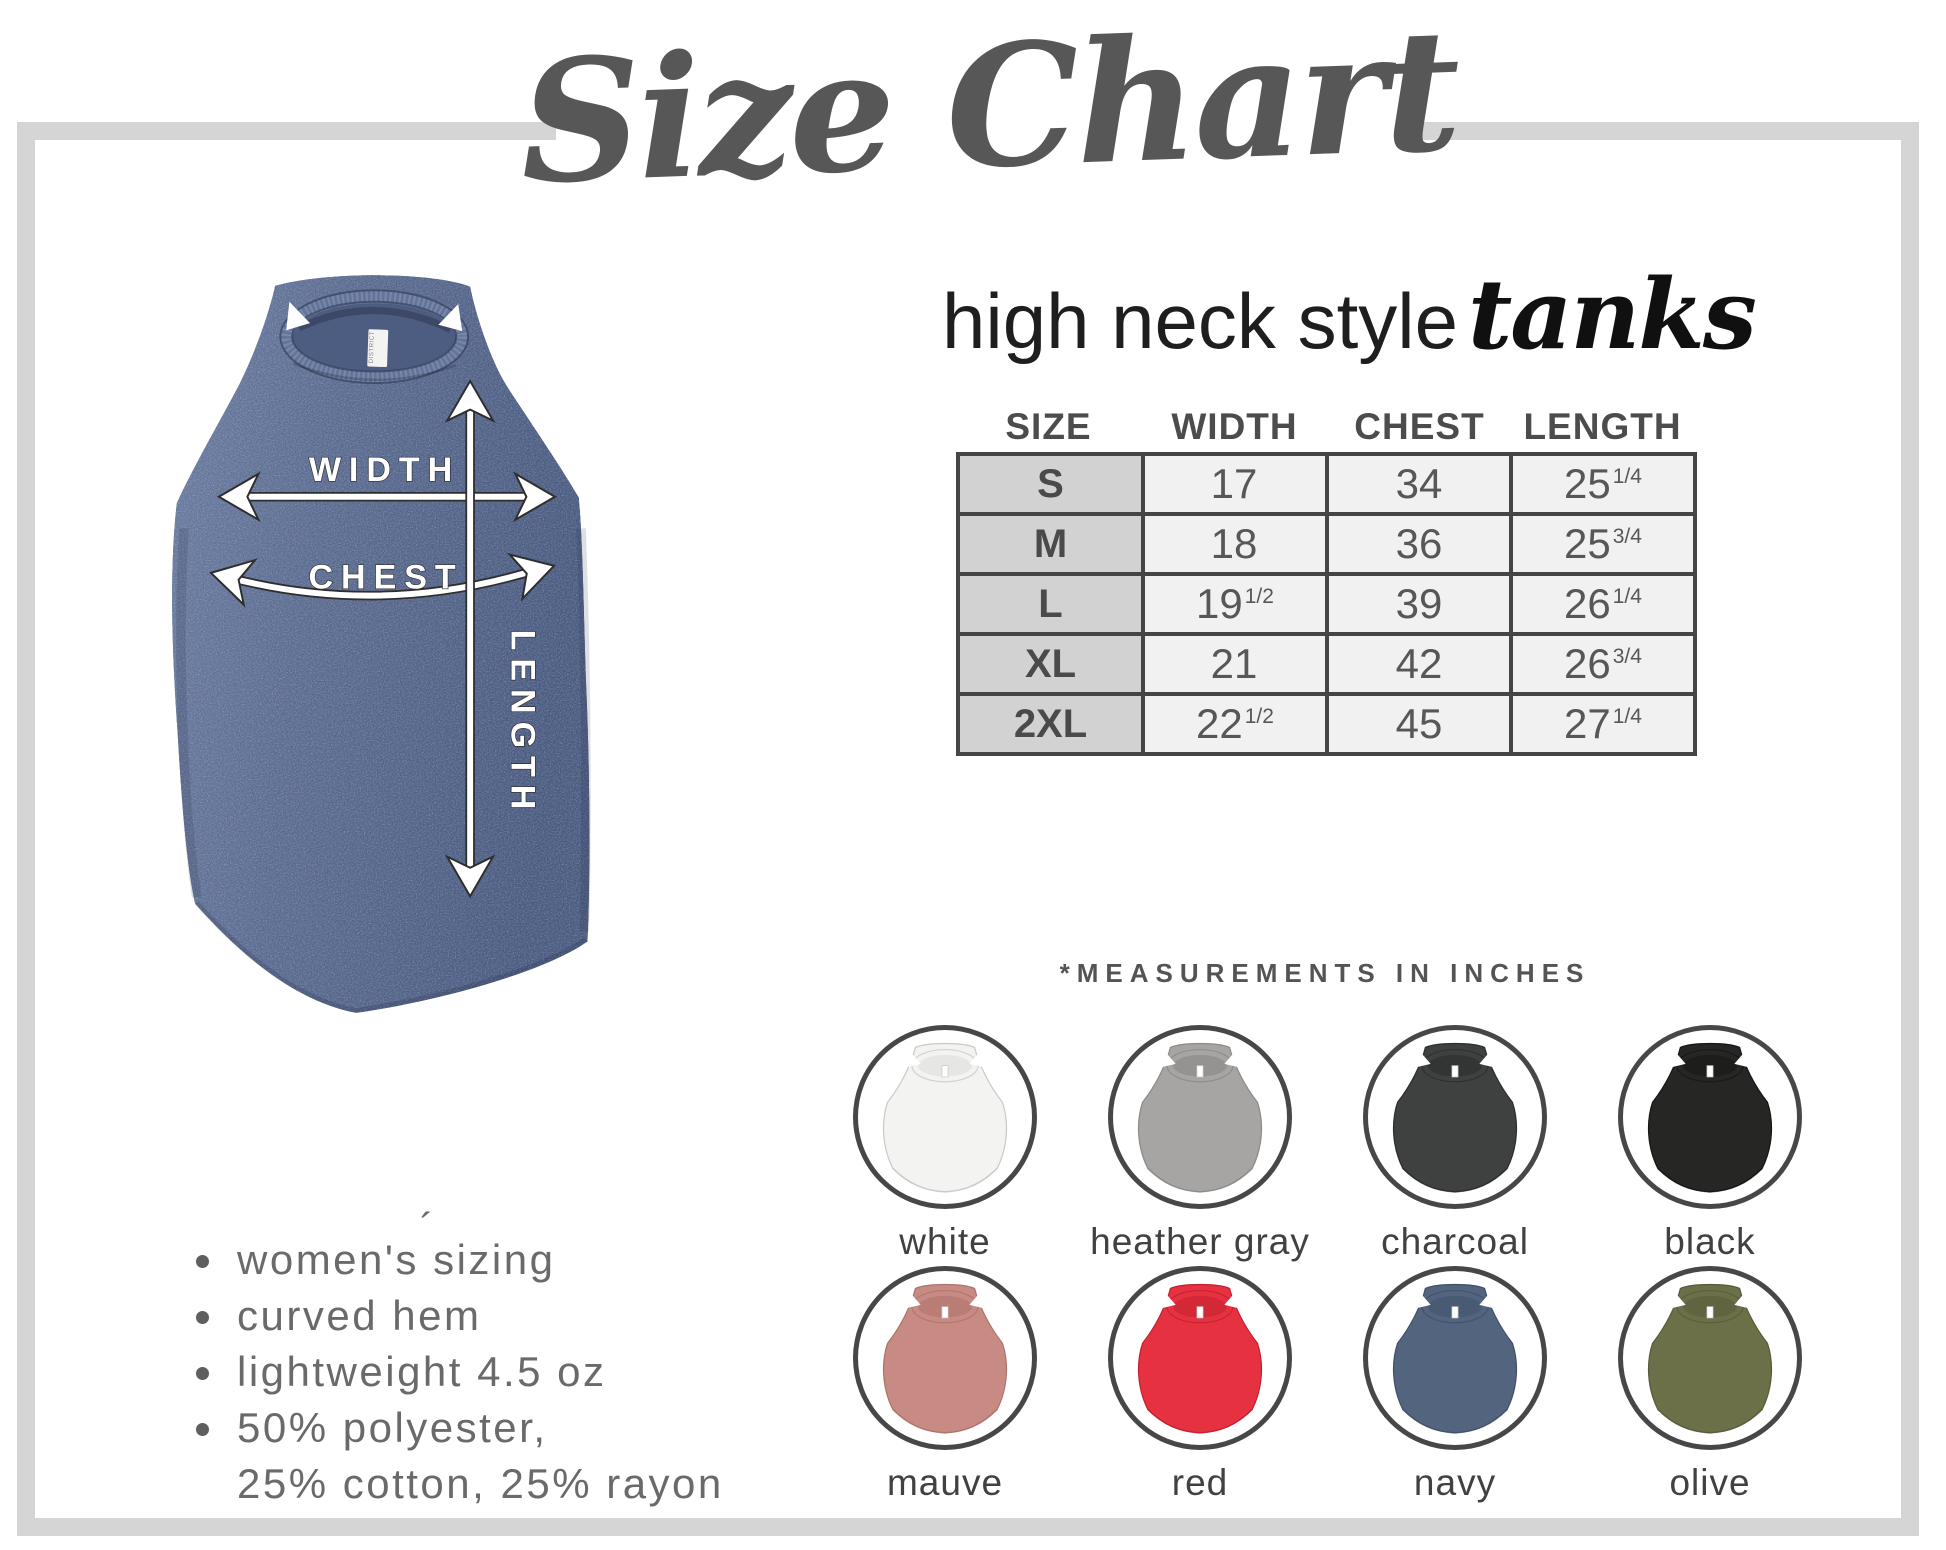 The image size is (1946, 1550). I want to click on size-cell: XL, so click(1050, 664).